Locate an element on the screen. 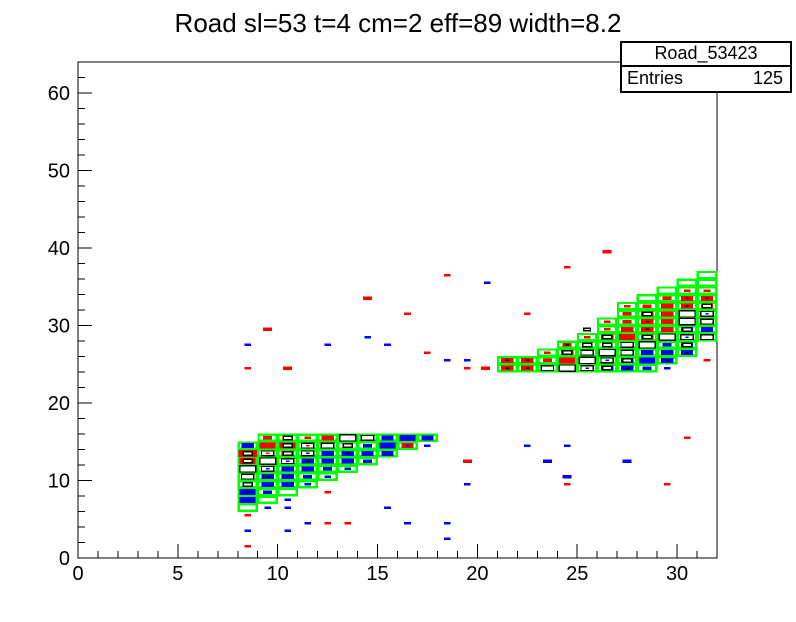  y-tick-label: 40 is located at coordinates (59, 249).